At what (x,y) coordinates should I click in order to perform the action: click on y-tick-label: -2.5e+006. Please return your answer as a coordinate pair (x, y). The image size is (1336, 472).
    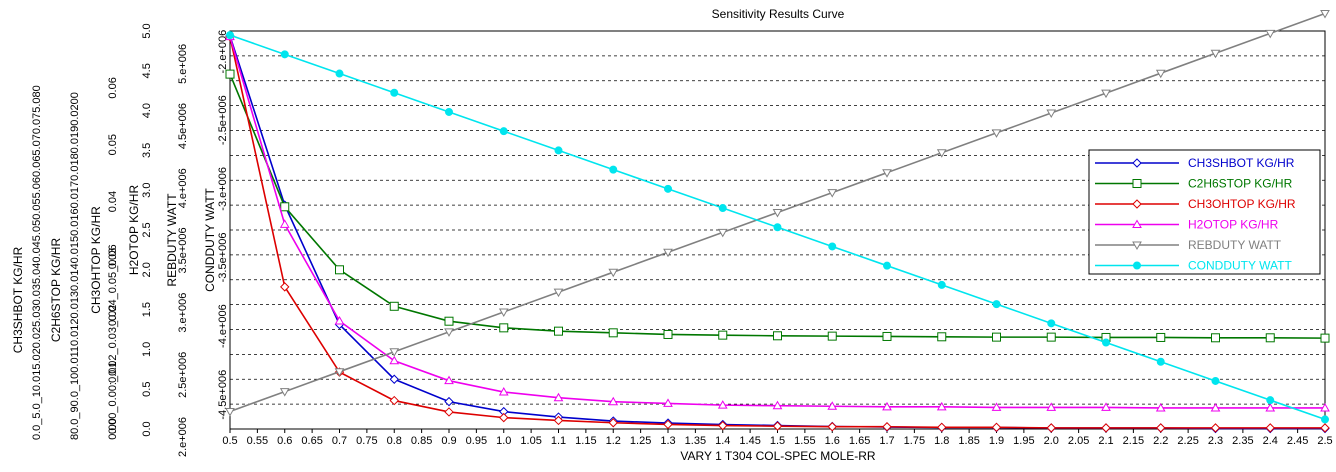
    Looking at the image, I should click on (223, 120).